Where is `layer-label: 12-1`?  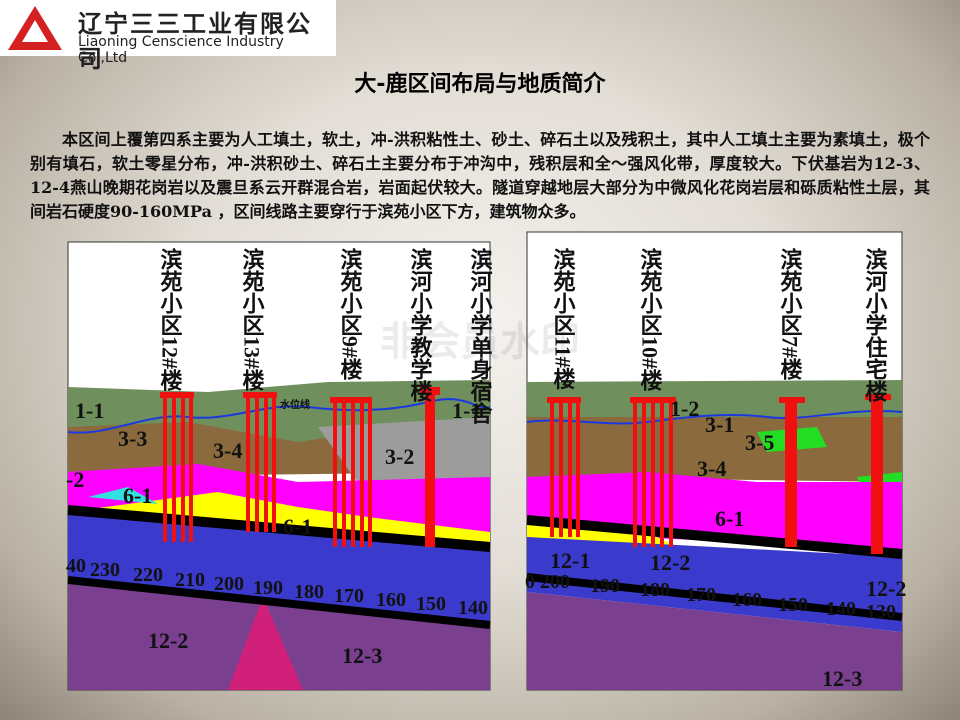 layer-label: 12-1 is located at coordinates (570, 560).